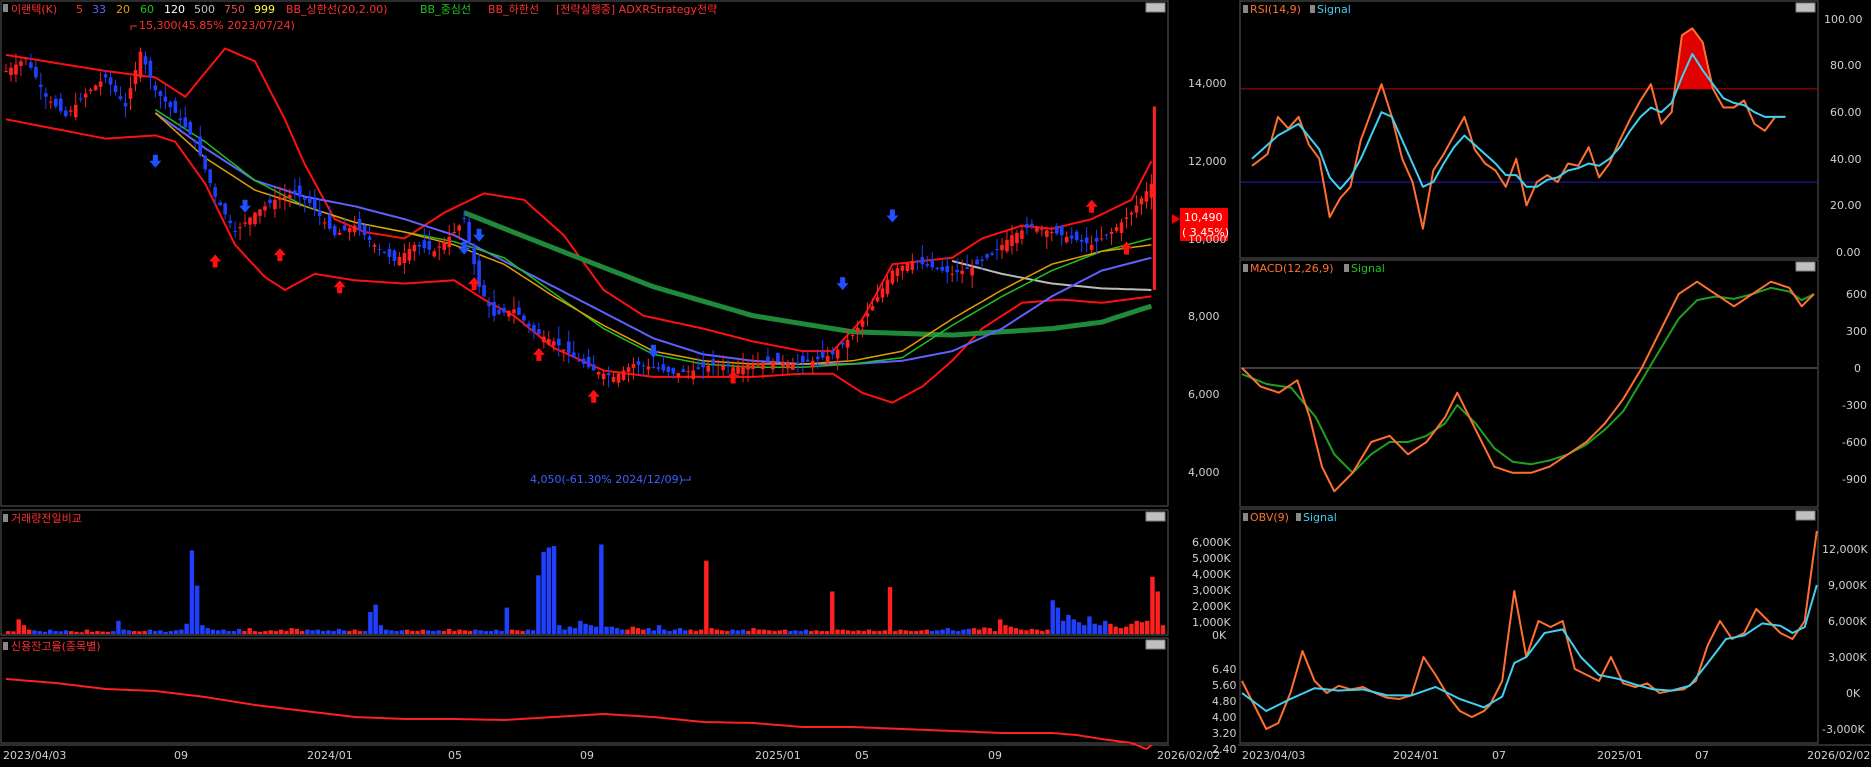  Describe the element at coordinates (1529, 626) in the screenshot. I see `obv-panel-frame` at that location.